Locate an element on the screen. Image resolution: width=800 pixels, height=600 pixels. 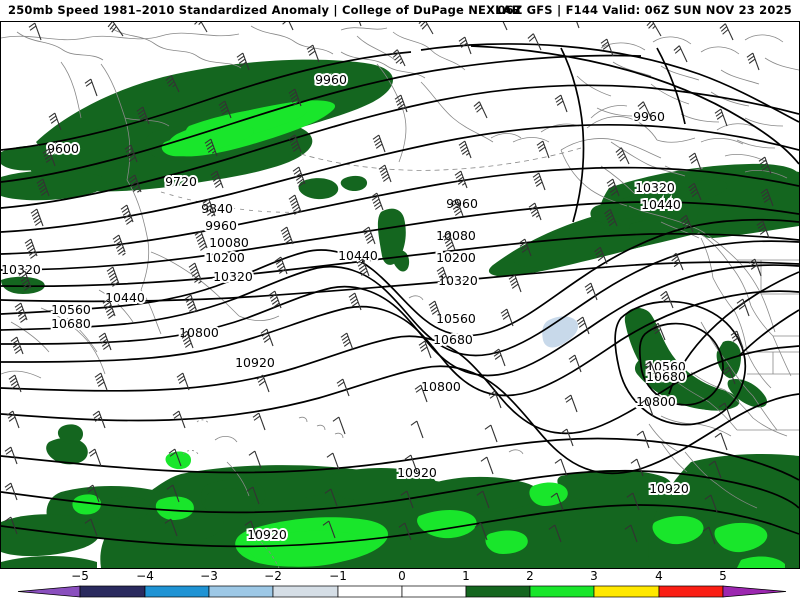
contour-label: 9840 is located at coordinates (217, 208).